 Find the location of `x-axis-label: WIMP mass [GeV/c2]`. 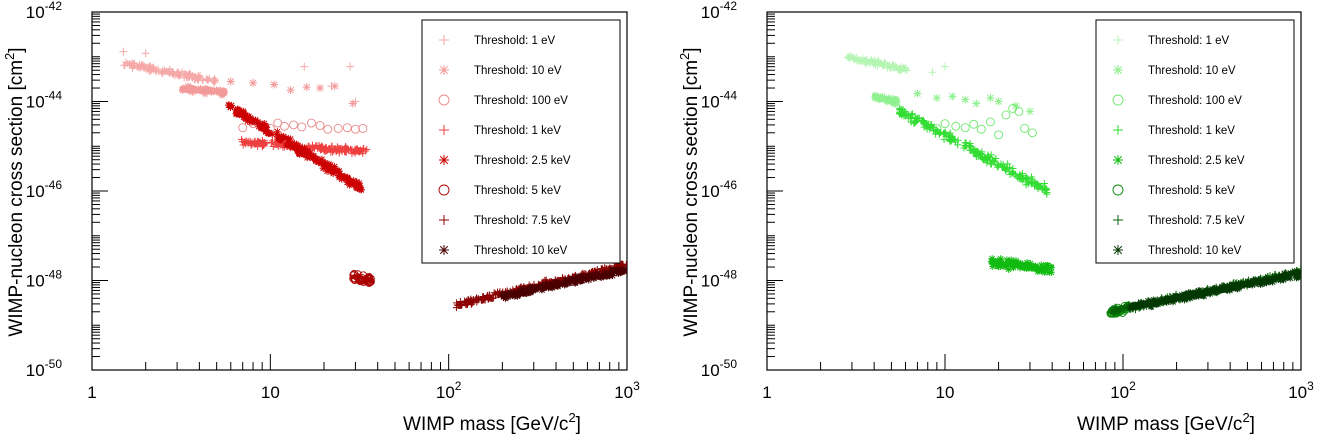

x-axis-label: WIMP mass [GeV/c2] is located at coordinates (1166, 422).